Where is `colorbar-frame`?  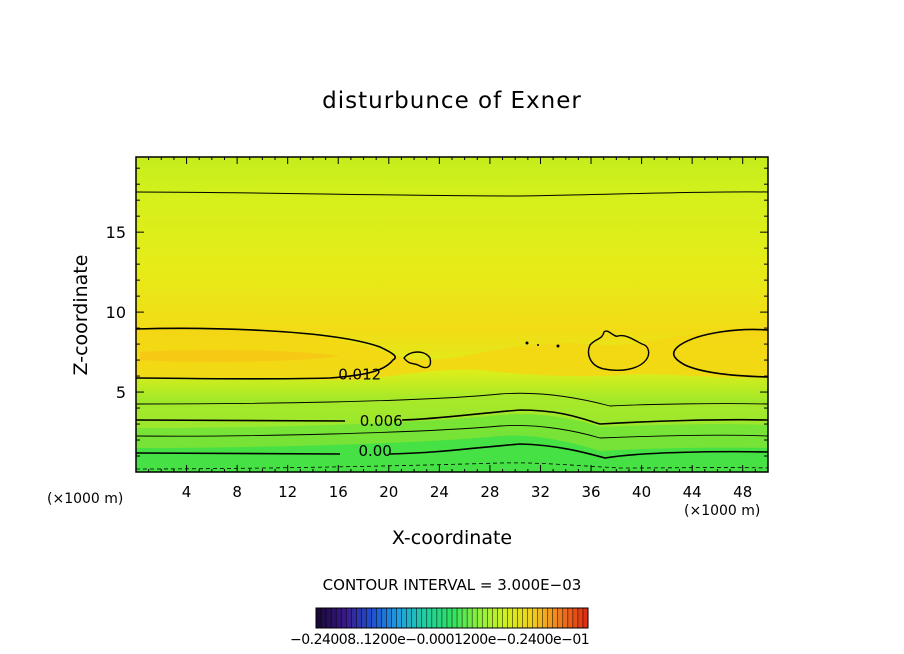 colorbar-frame is located at coordinates (452, 618).